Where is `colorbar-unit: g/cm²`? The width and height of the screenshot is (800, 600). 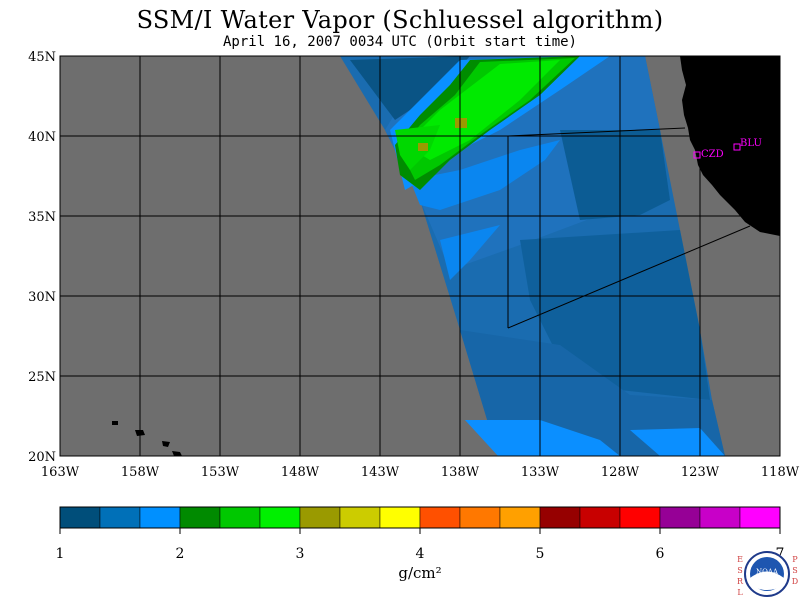 colorbar-unit: g/cm² is located at coordinates (419, 573).